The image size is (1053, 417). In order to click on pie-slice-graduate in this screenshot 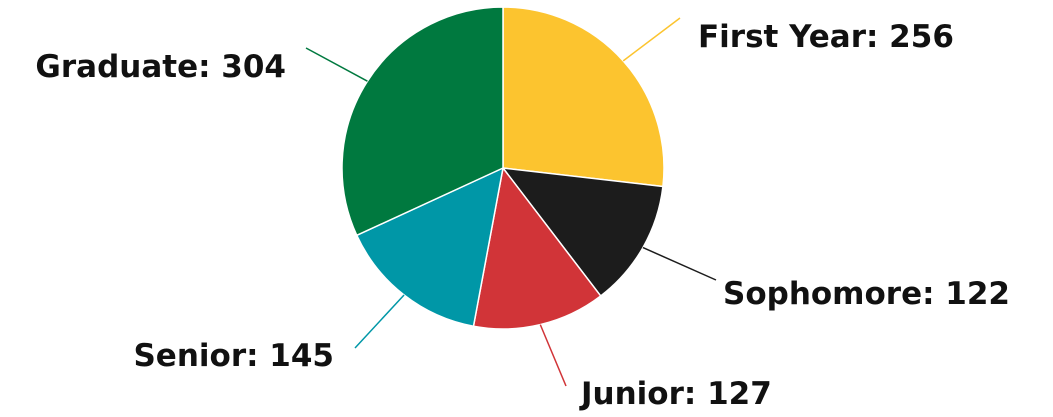, I will do `click(422, 121)`.